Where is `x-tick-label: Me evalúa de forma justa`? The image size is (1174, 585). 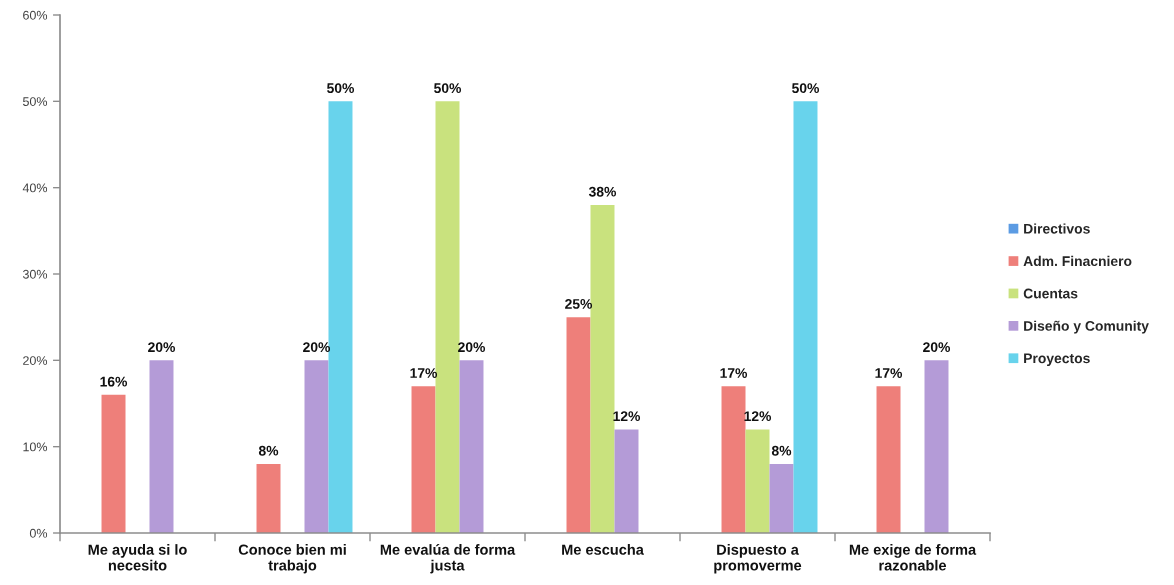 x-tick-label: Me evalúa de forma justa is located at coordinates (448, 558).